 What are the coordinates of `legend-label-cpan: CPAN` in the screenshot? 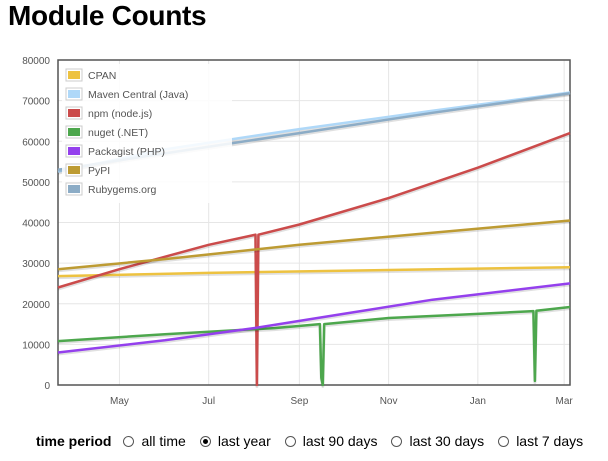 It's located at (102, 76).